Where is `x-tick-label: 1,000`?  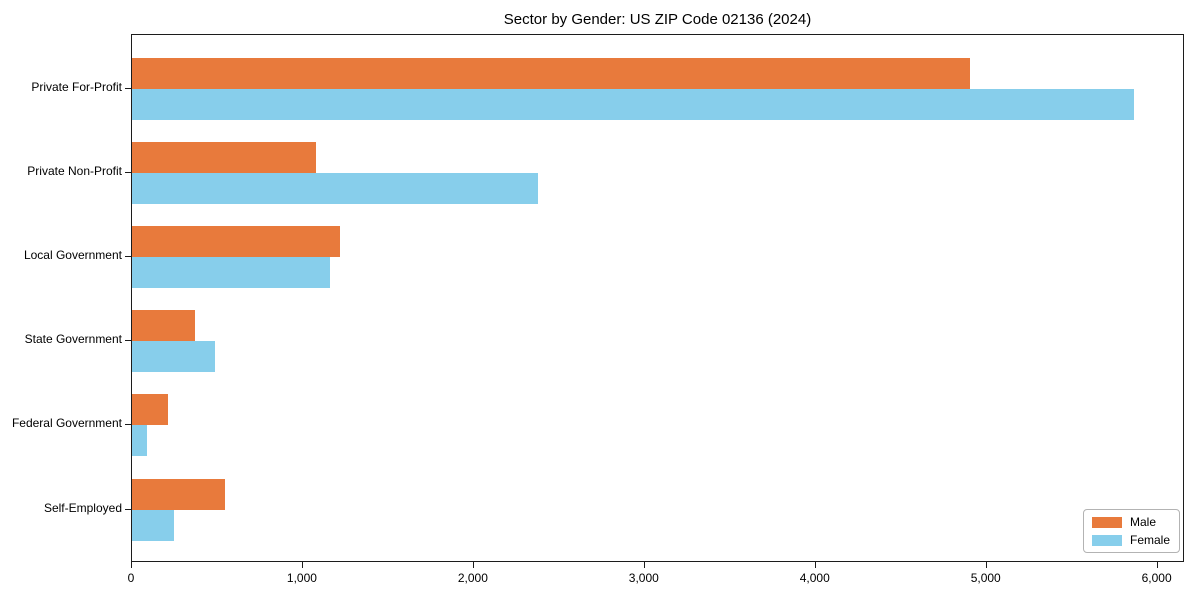 x-tick-label: 1,000 is located at coordinates (301, 578).